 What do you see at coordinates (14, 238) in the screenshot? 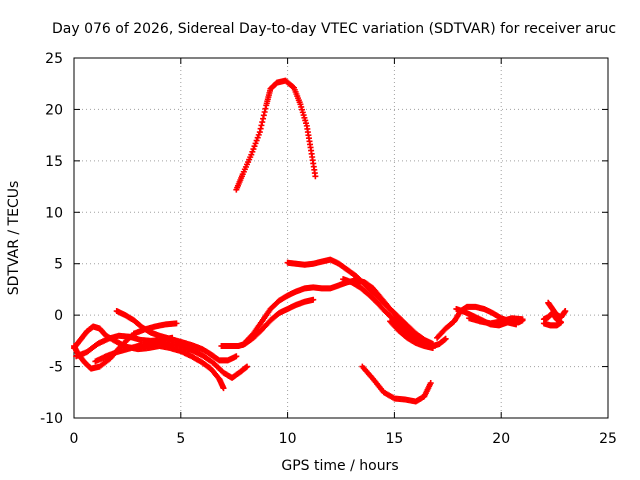
I see `y-axis-label: SDTVAR / TECUs` at bounding box center [14, 238].